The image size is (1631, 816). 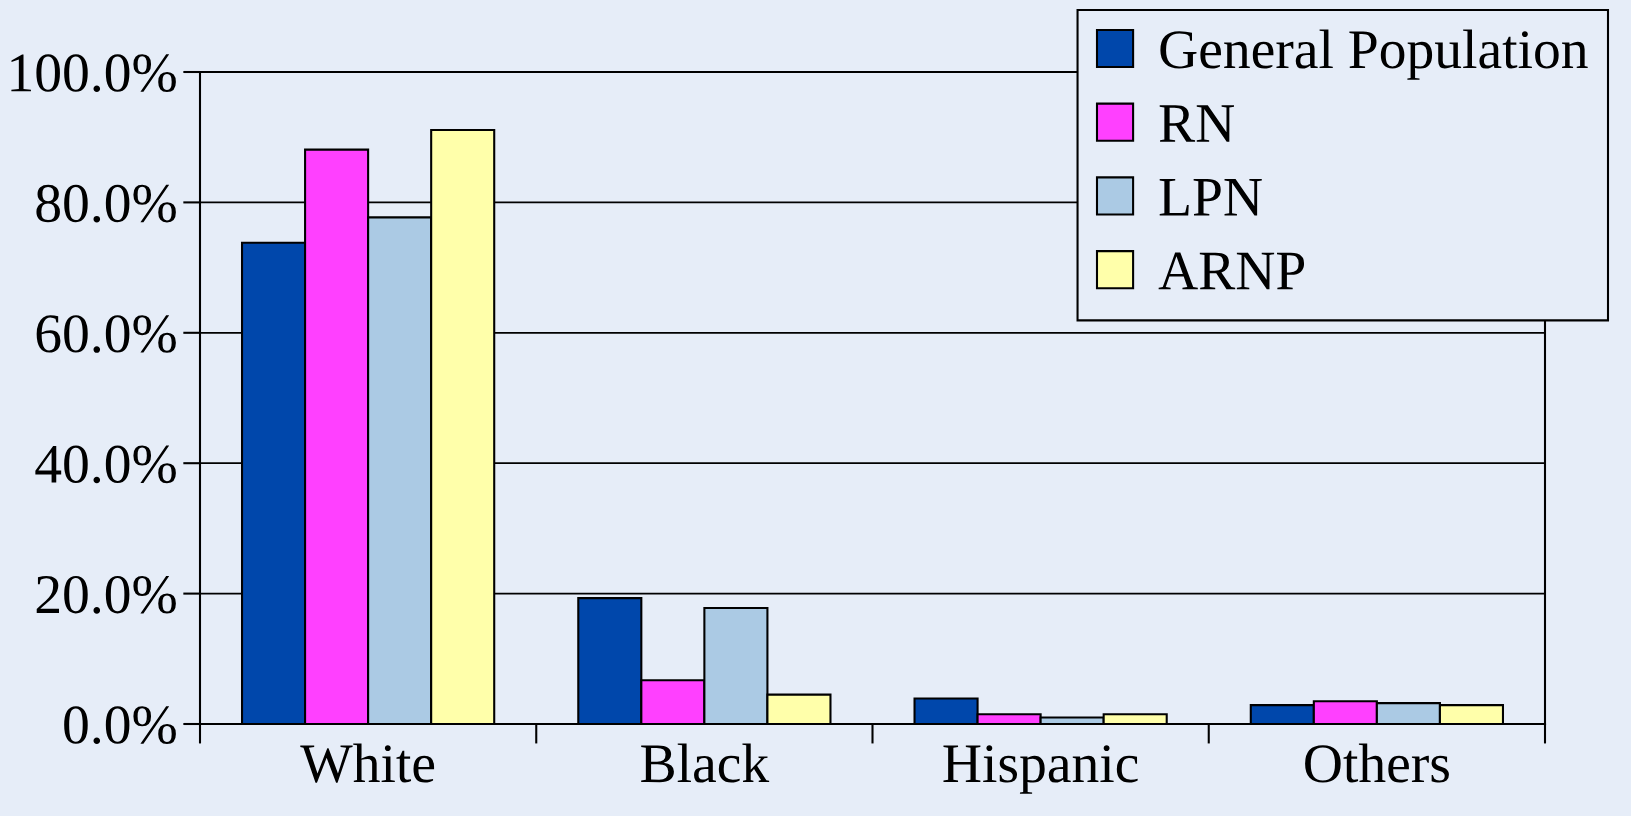 What do you see at coordinates (1196, 123) in the screenshot?
I see `legend-label: RN` at bounding box center [1196, 123].